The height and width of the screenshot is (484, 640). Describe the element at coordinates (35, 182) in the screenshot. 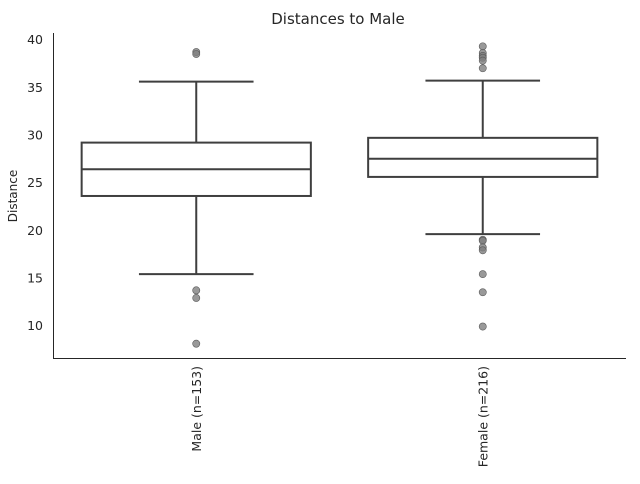

I see `y-tick-label: 25` at that location.